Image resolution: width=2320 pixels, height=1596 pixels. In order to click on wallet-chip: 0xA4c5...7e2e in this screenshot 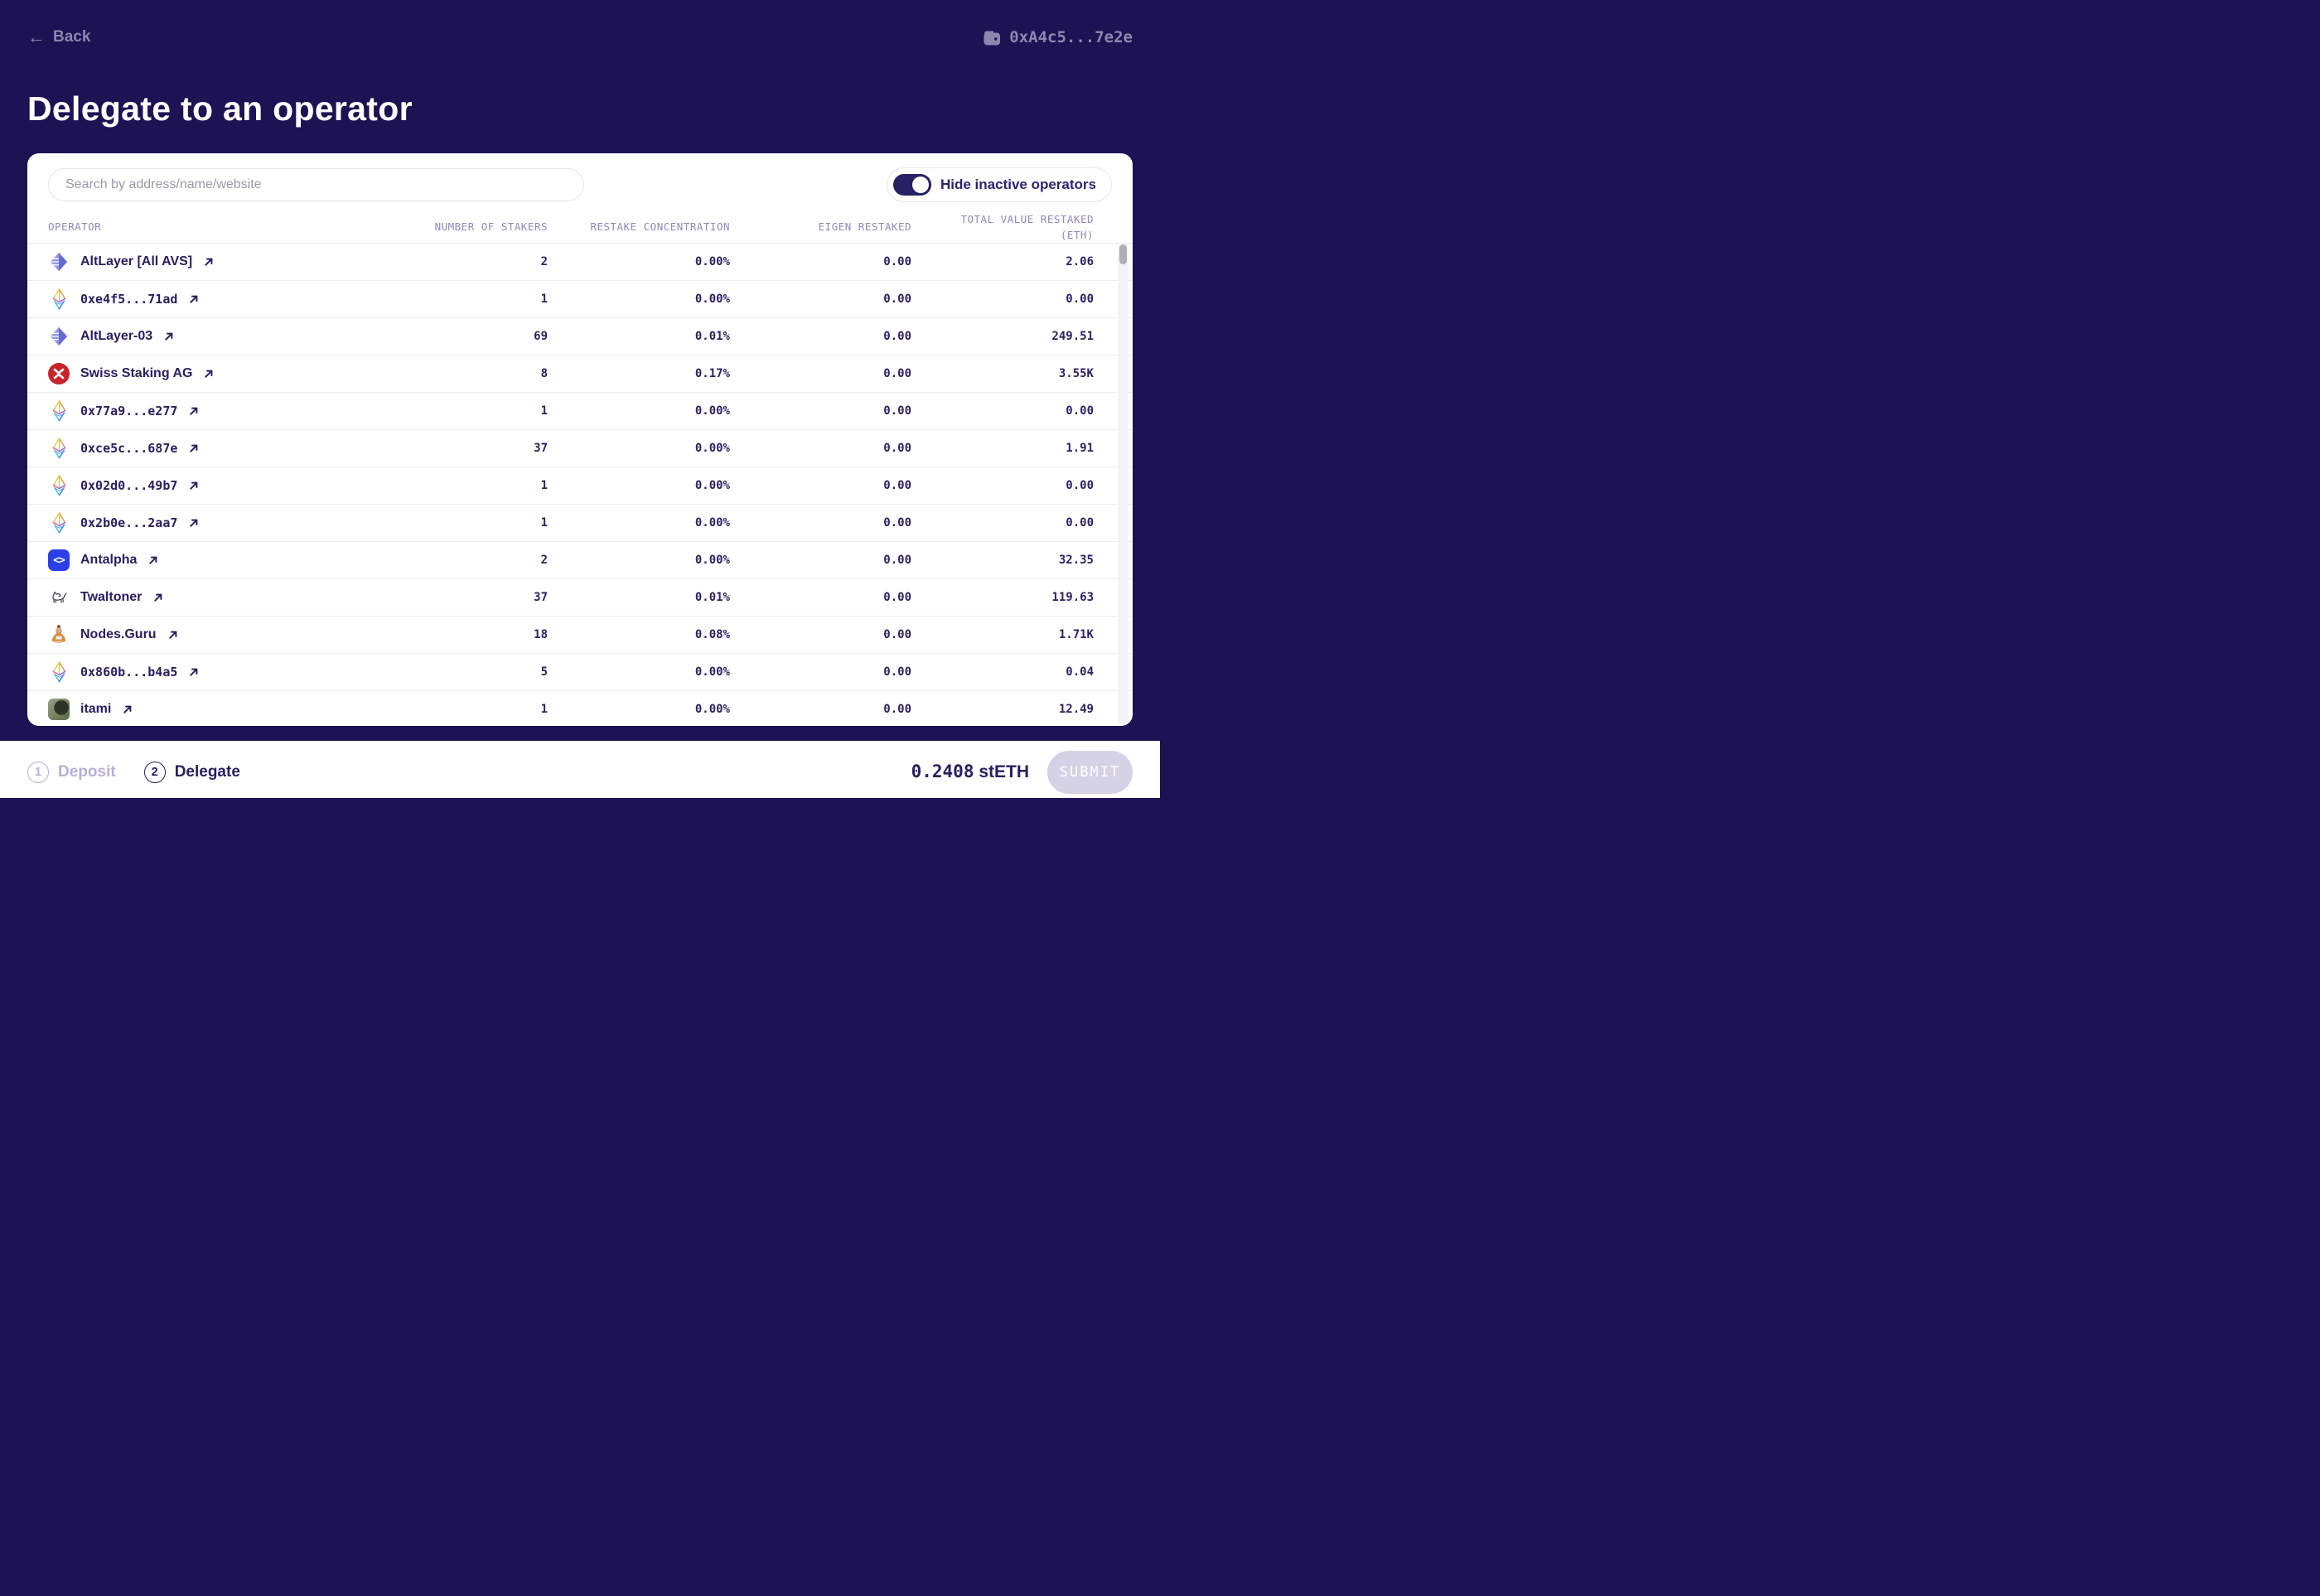, I will do `click(1058, 37)`.